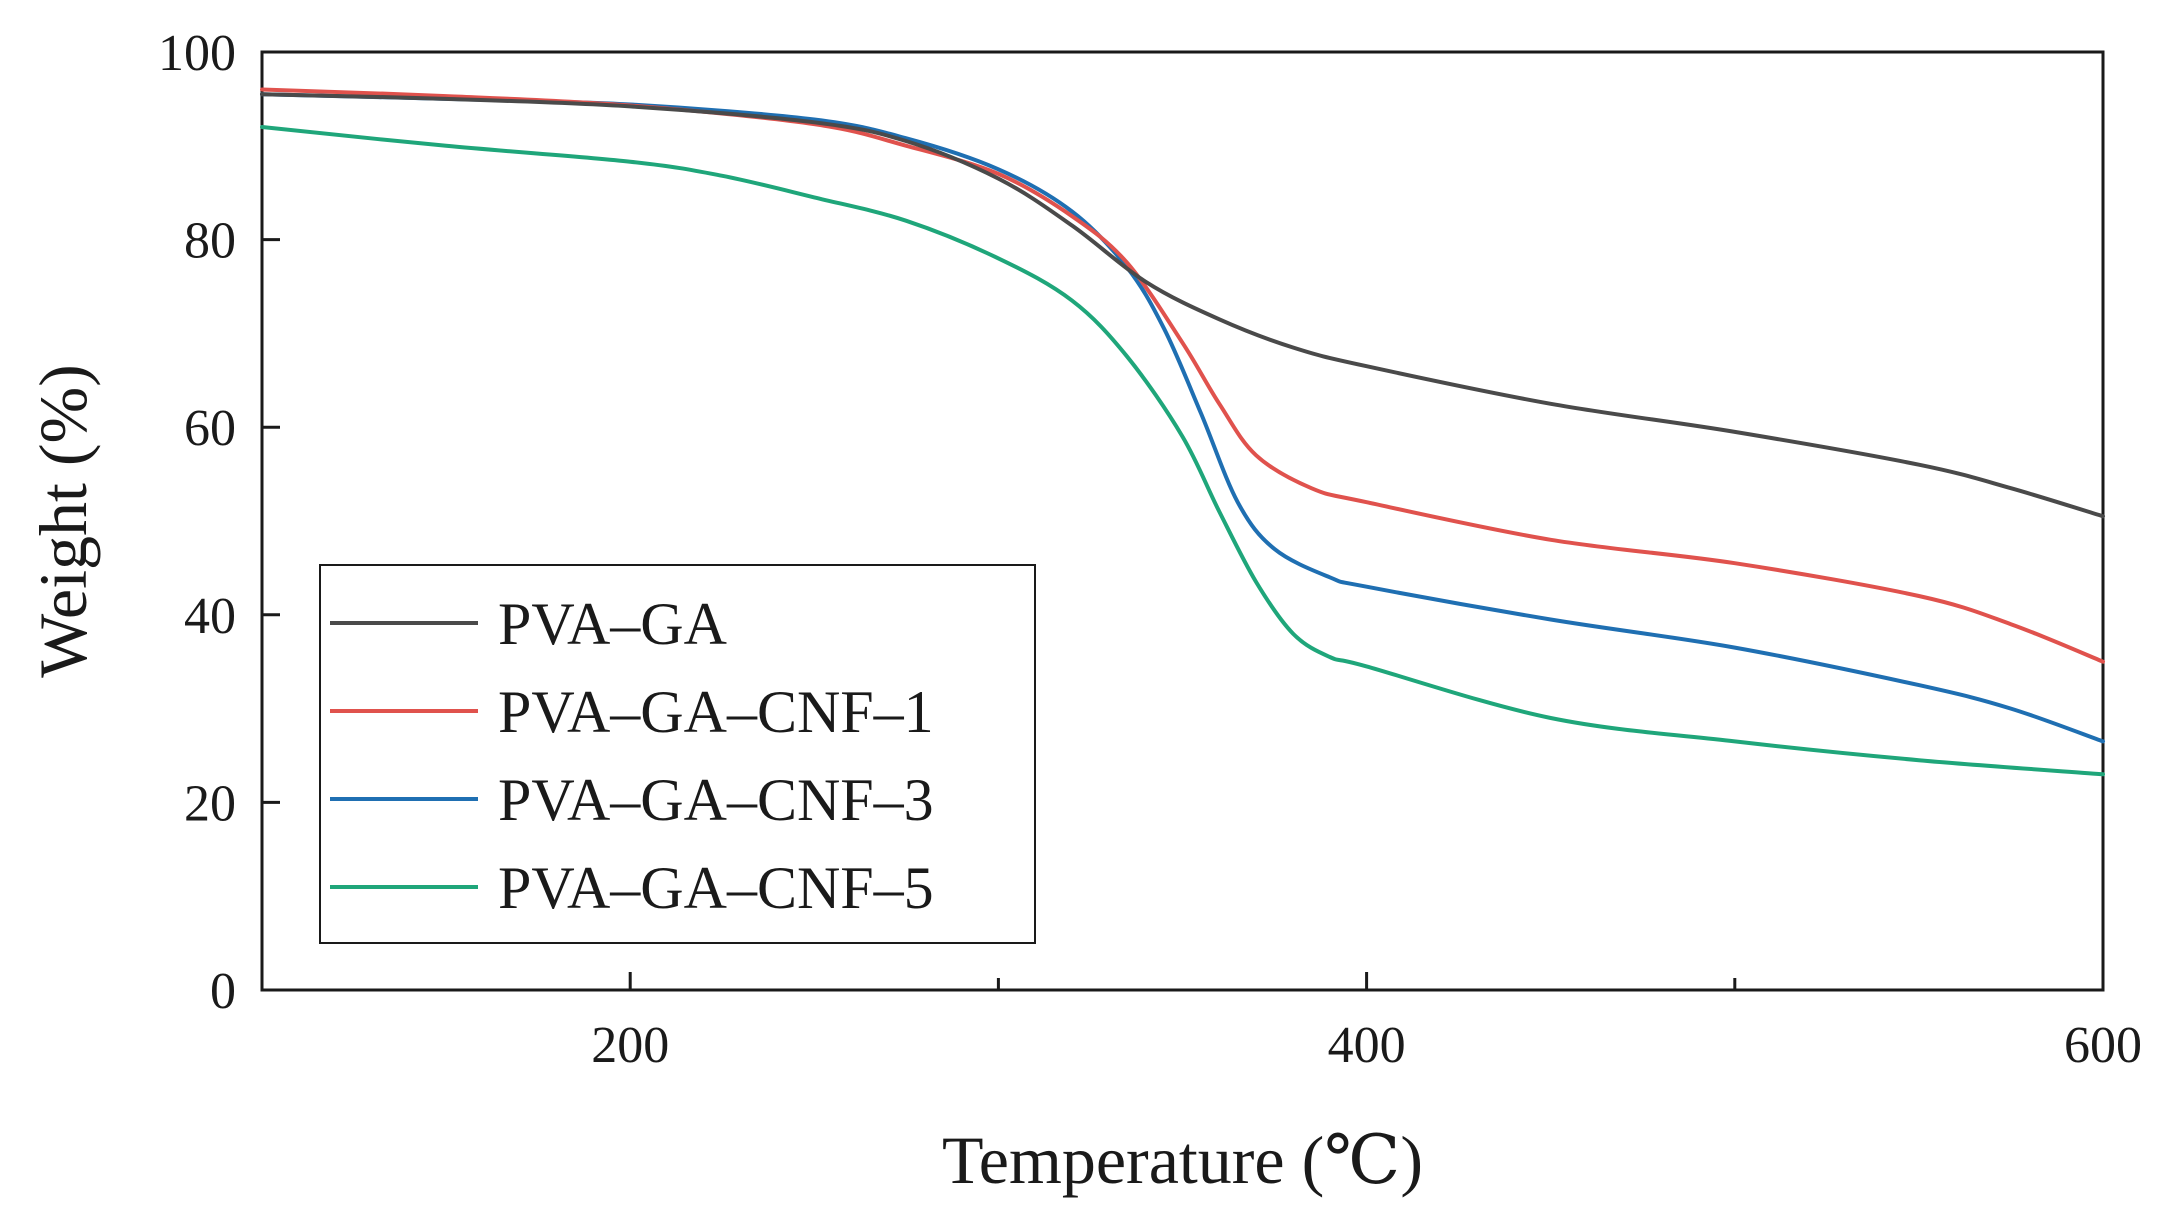 Image resolution: width=2164 pixels, height=1208 pixels. Describe the element at coordinates (716, 800) in the screenshot. I see `legend-label-3: PVA–GA–CNF–3` at that location.